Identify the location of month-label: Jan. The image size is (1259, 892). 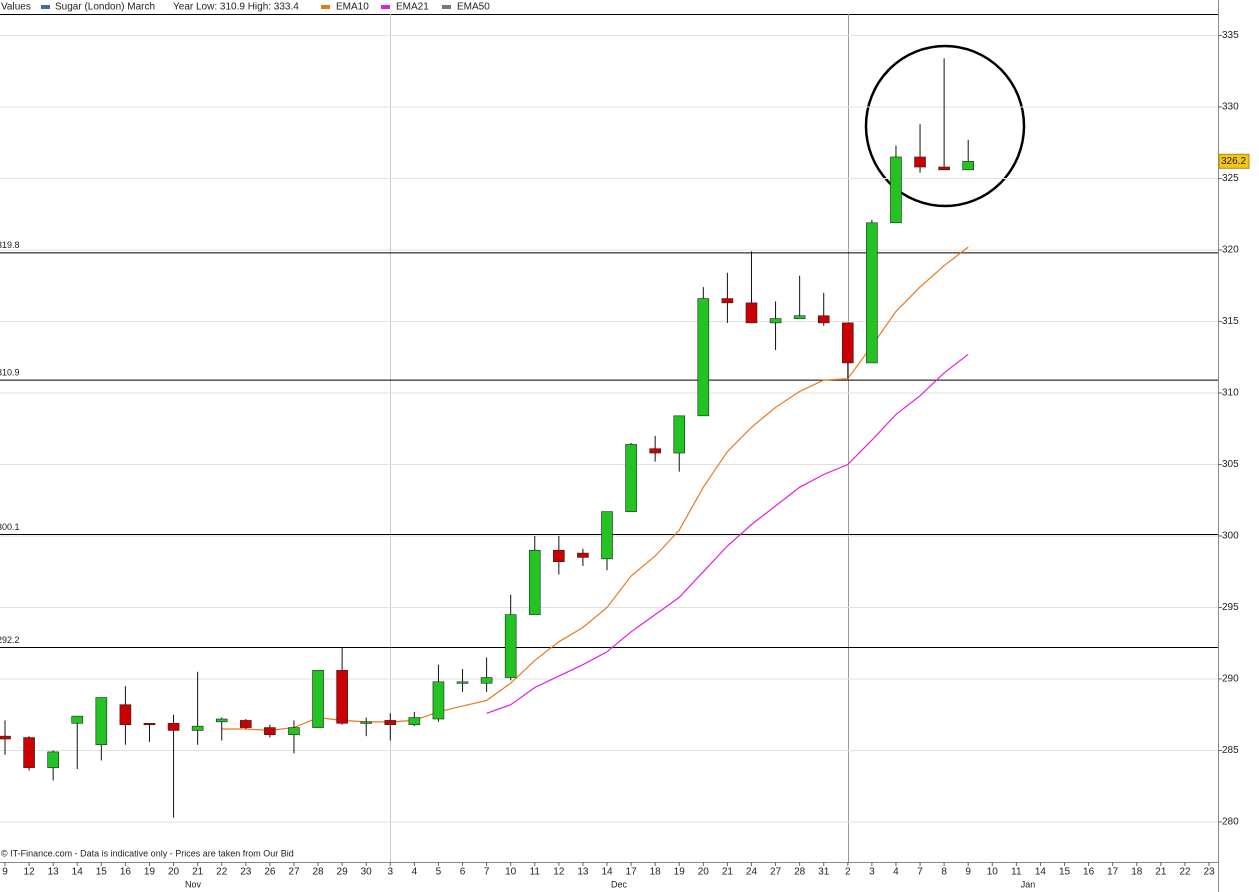
(1028, 884).